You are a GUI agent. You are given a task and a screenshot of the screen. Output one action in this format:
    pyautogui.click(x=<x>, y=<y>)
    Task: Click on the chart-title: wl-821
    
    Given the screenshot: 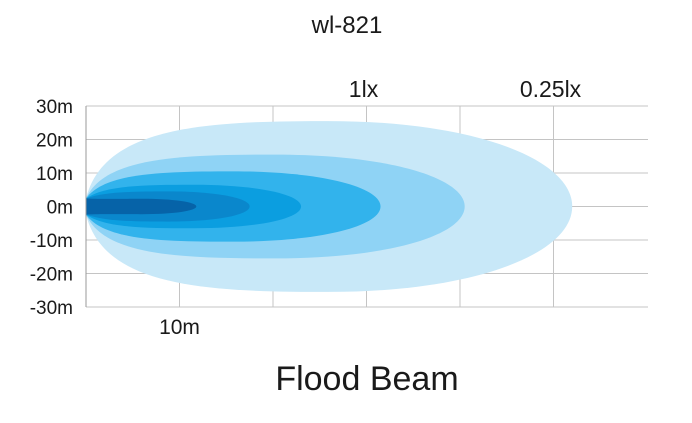 What is the action you would take?
    pyautogui.click(x=347, y=25)
    